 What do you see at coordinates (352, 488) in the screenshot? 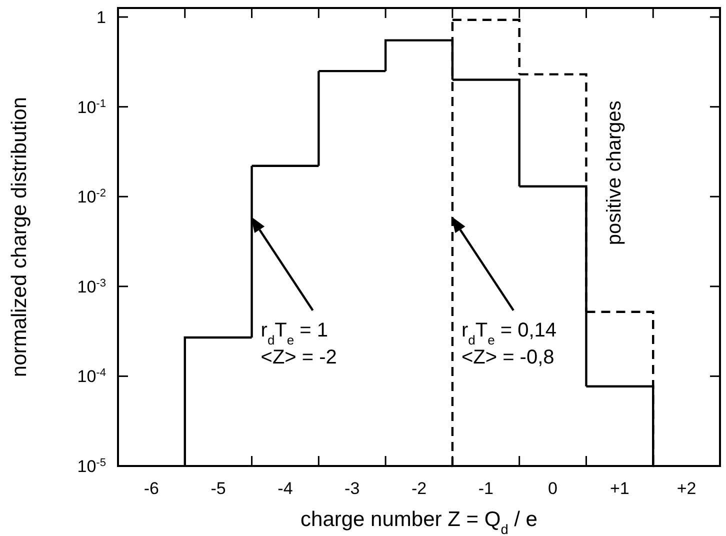
I see `x-tick-label: -3` at bounding box center [352, 488].